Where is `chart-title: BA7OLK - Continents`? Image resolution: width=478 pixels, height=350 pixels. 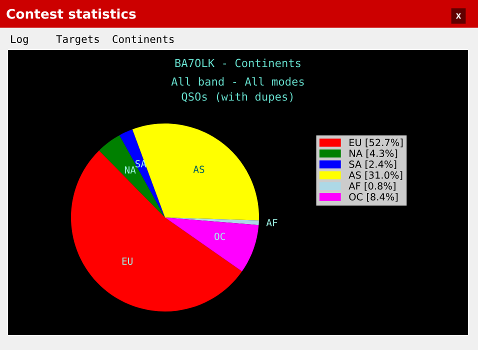 chart-title: BA7OLK - Continents is located at coordinates (237, 63).